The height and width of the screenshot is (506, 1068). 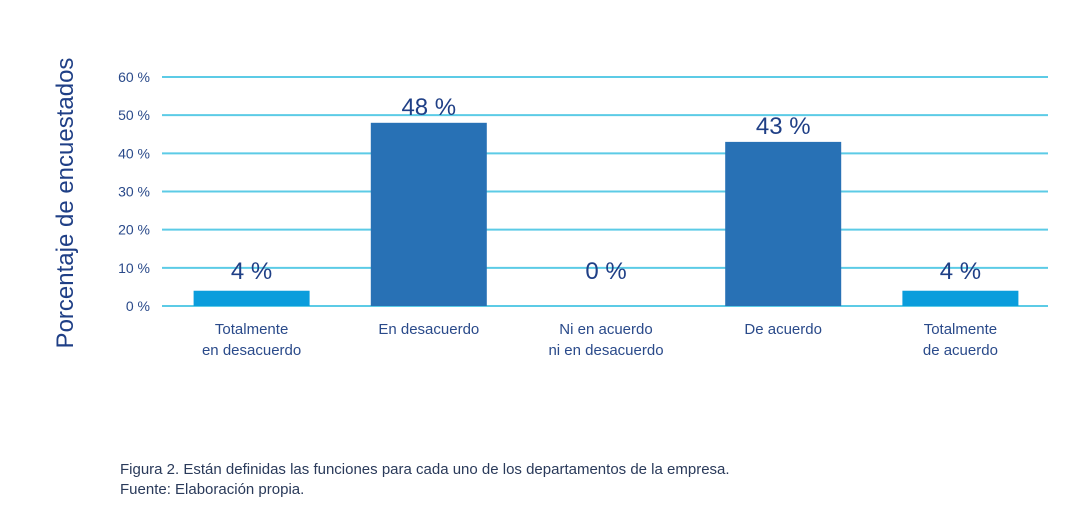 What do you see at coordinates (251, 350) in the screenshot?
I see `x-tick-label: en desacuerdo` at bounding box center [251, 350].